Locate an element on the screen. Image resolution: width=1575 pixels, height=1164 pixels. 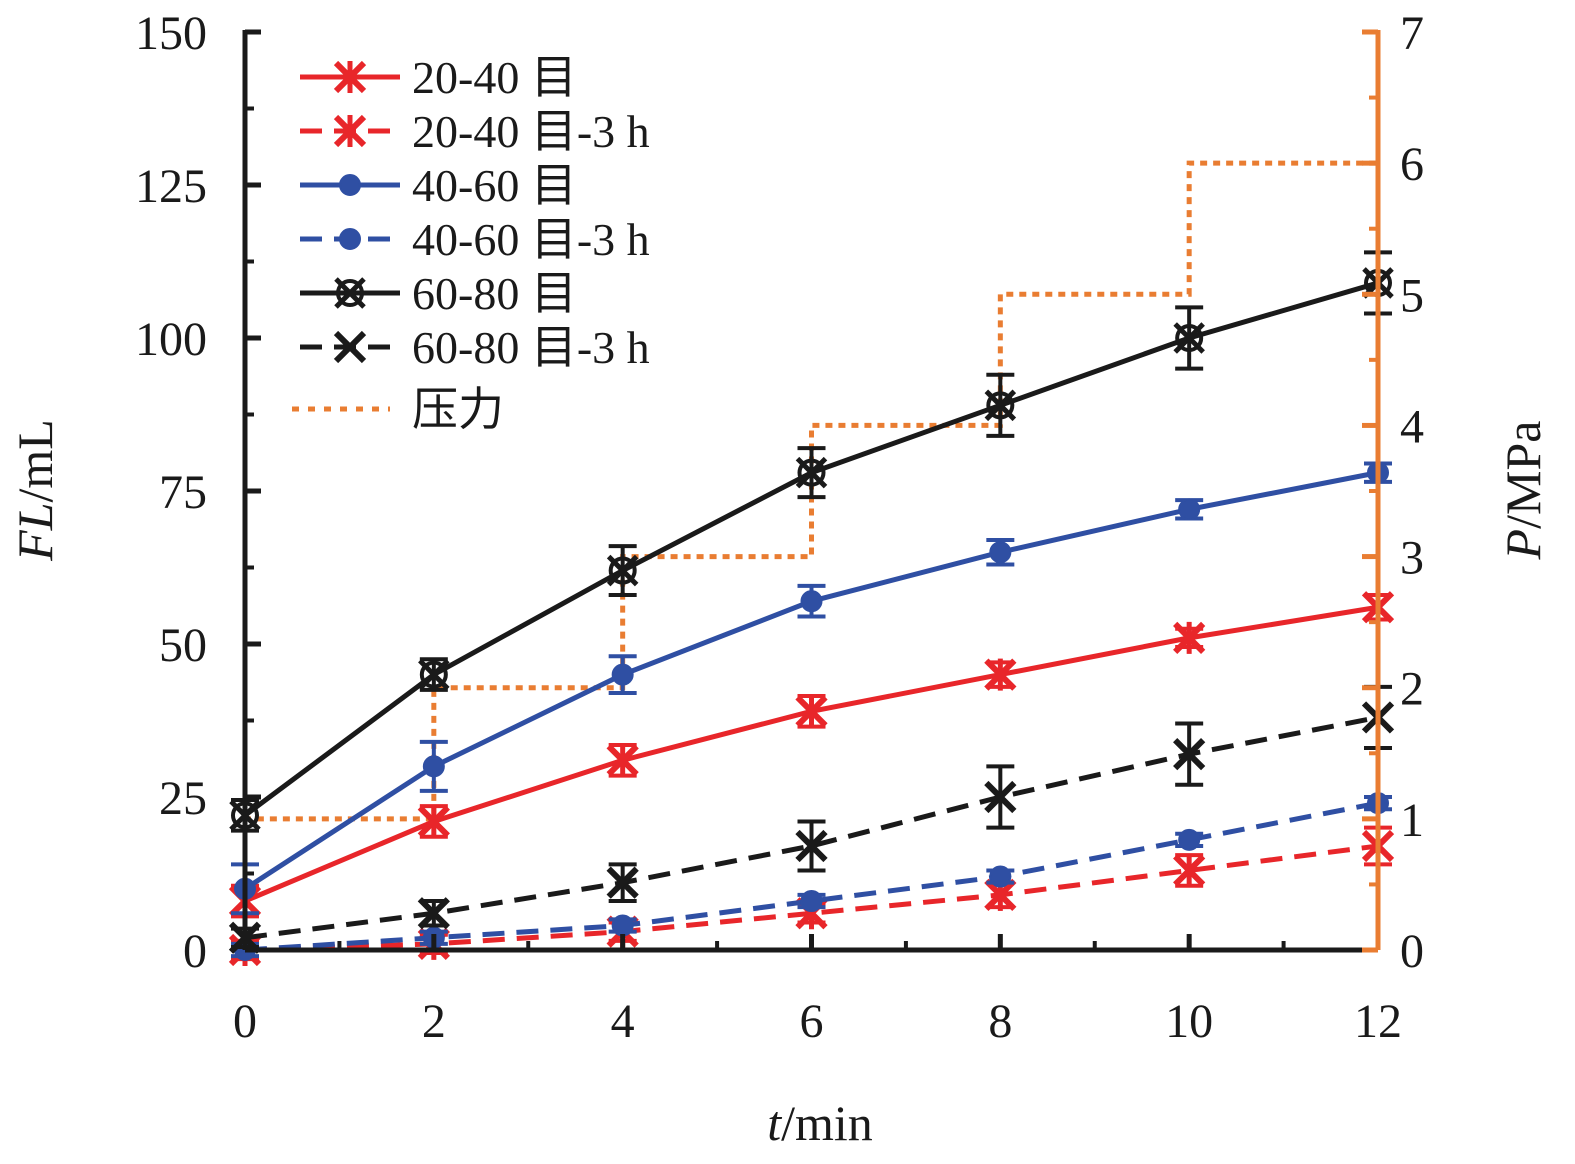
x-axis-title-unit: /min is located at coordinates (827, 1123).